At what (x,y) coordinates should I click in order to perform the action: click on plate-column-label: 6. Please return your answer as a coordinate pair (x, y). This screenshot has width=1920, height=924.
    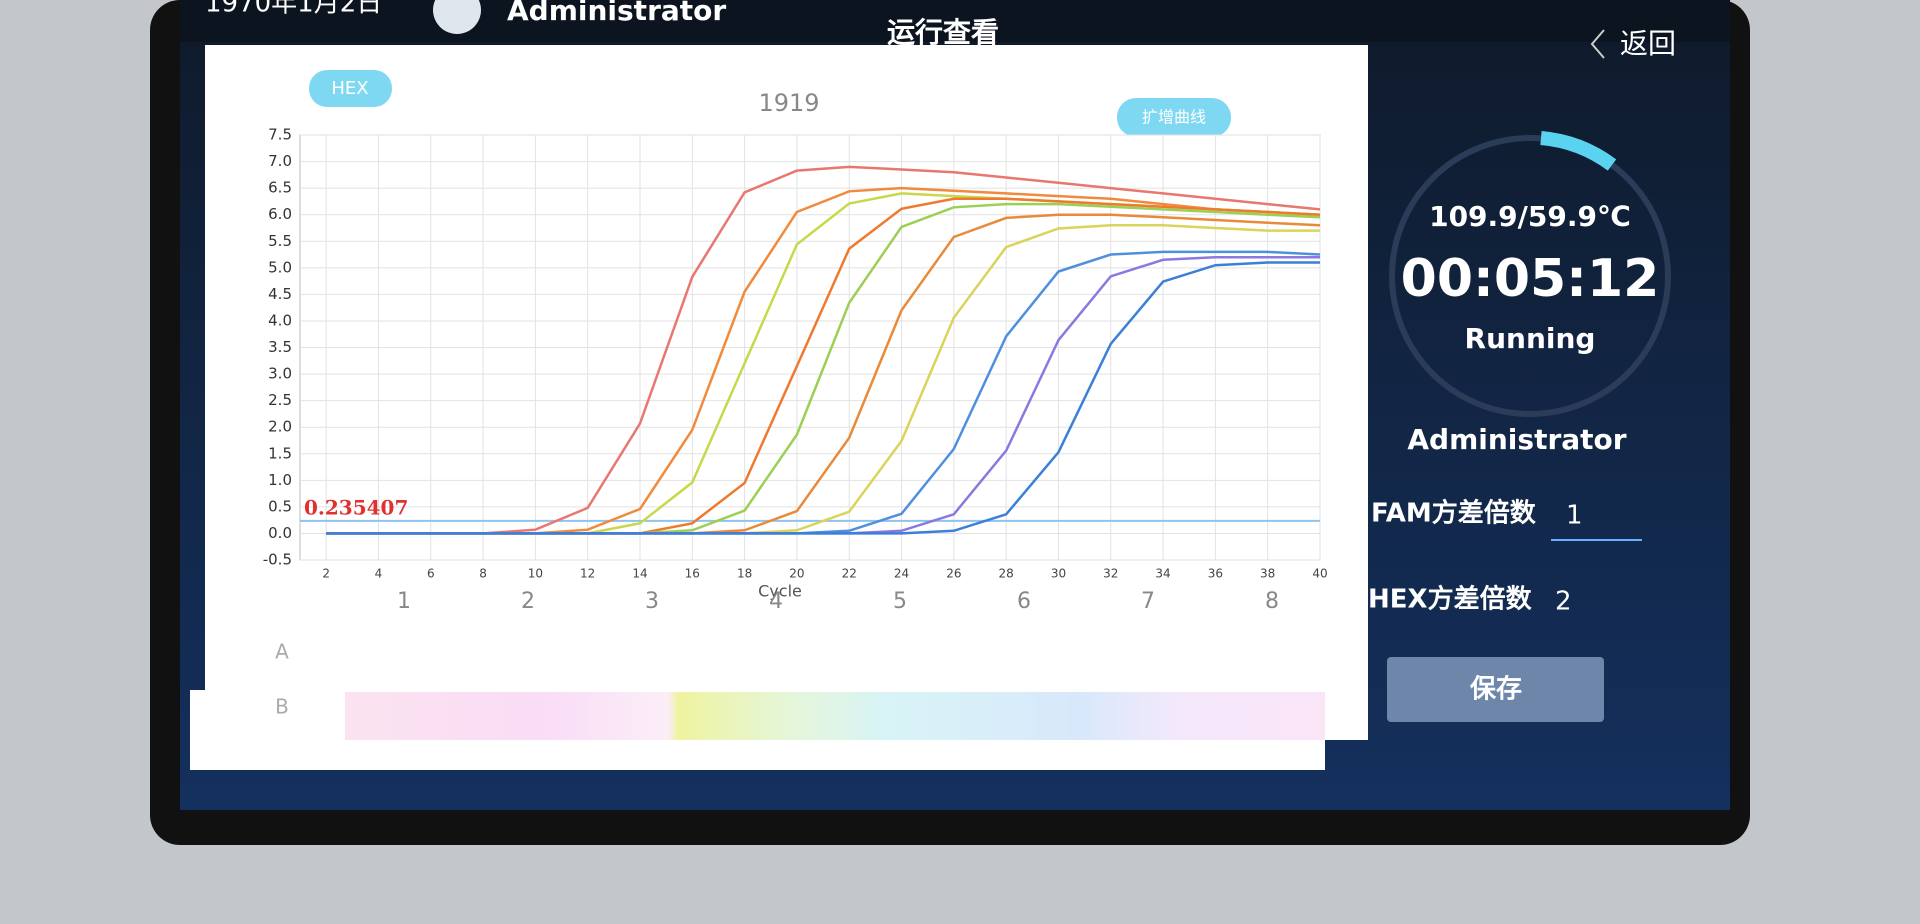
    Looking at the image, I should click on (1024, 601).